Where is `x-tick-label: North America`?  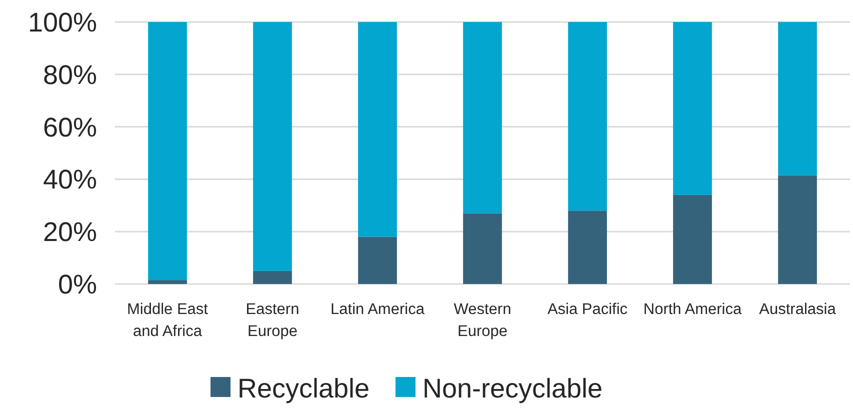
x-tick-label: North America is located at coordinates (692, 309).